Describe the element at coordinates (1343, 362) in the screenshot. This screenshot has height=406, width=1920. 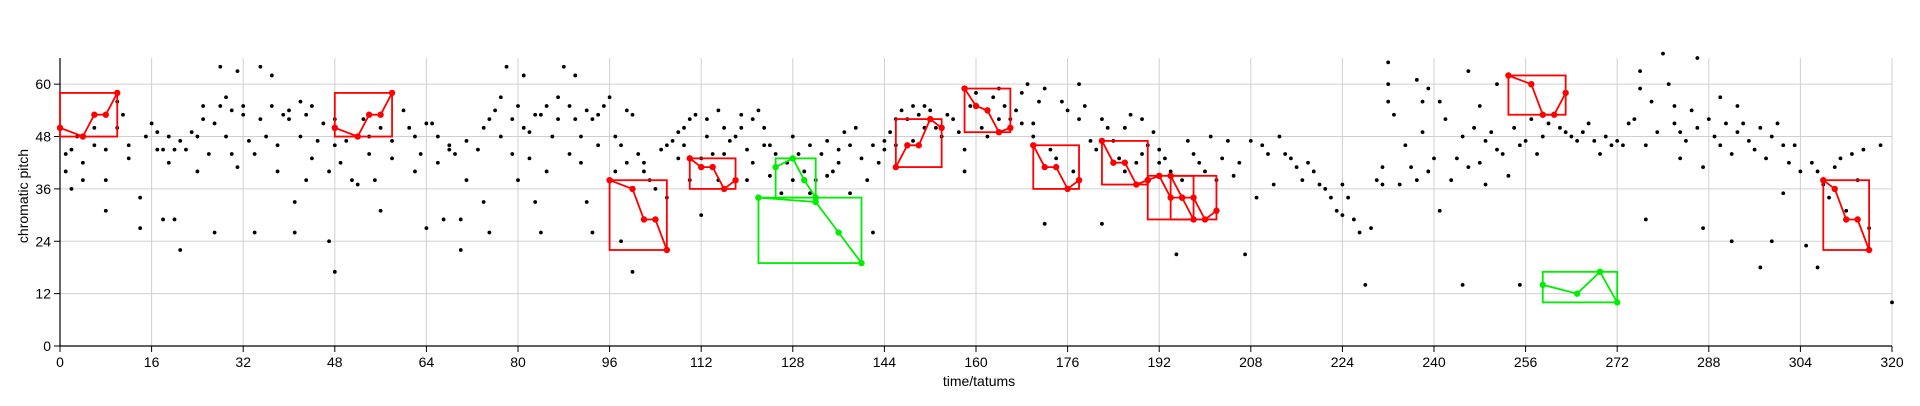
I see `x-tick-label: 224` at that location.